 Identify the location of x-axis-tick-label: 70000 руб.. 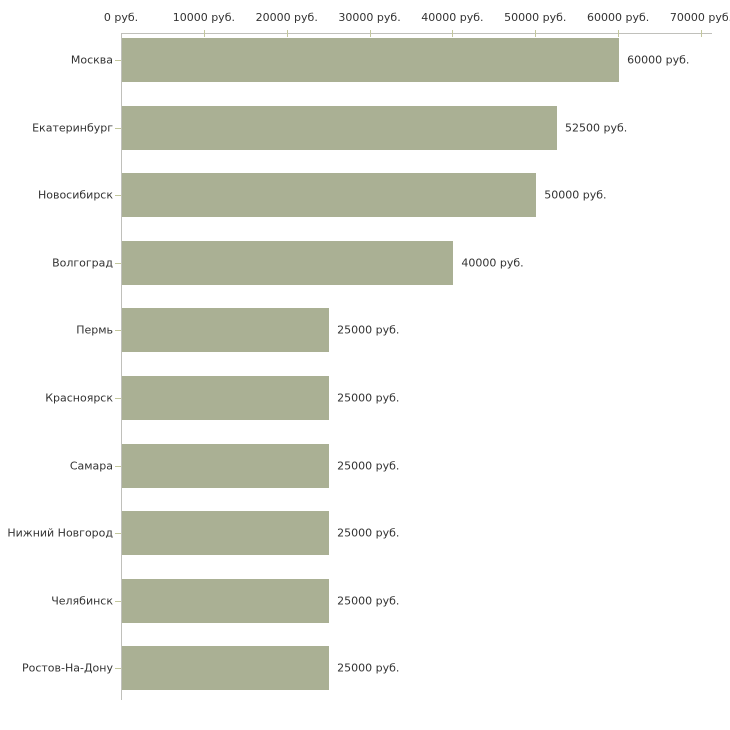
(699, 17).